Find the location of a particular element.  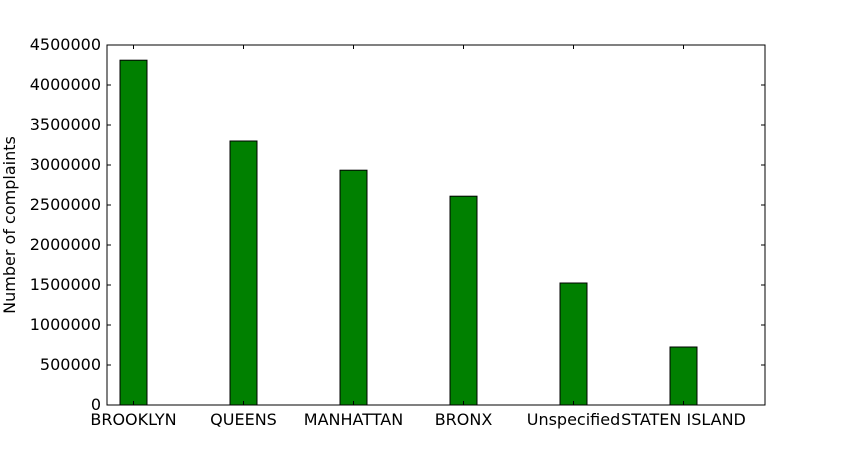

y-tick-label: 500000 is located at coordinates (70, 364).